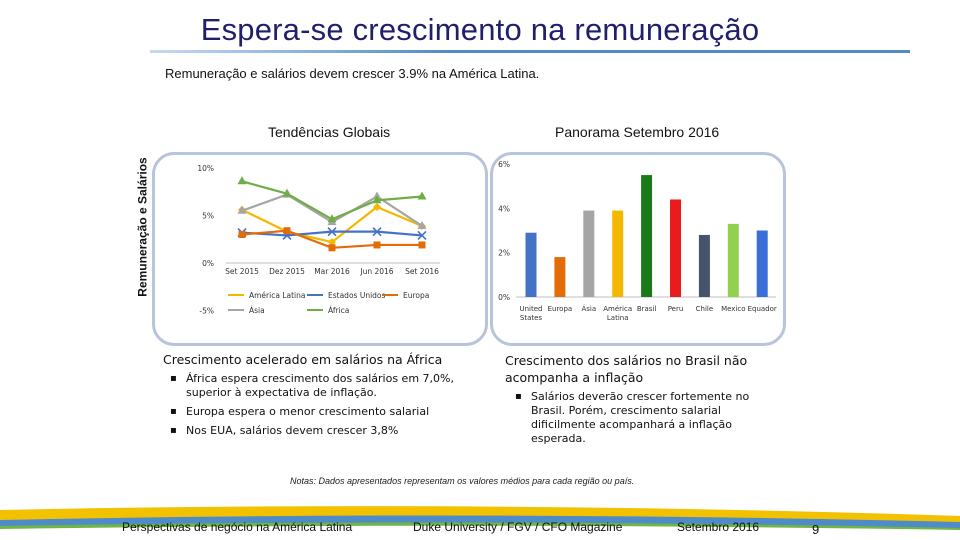  I want to click on category-label: Mexico, so click(733, 309).